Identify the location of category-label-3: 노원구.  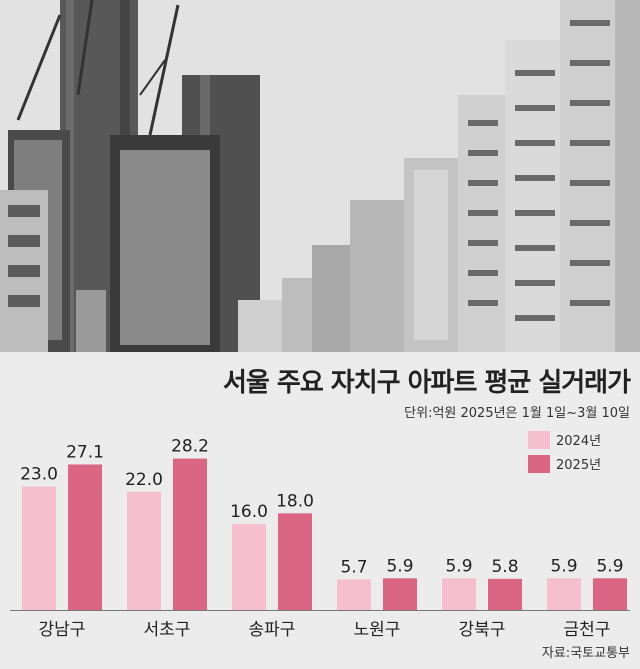
(377, 630).